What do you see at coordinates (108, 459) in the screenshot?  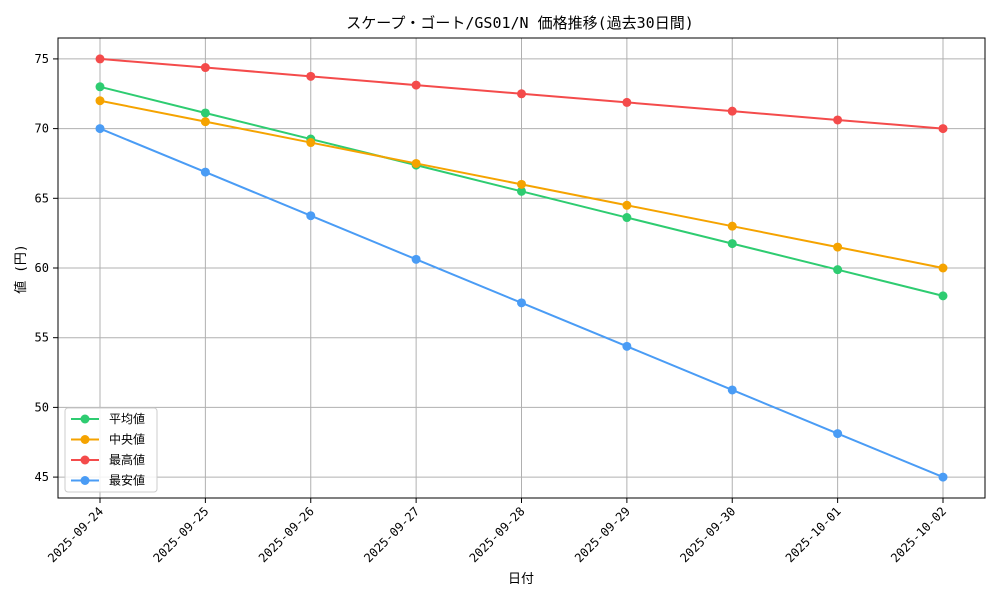 I see `legend-item: 最高値` at bounding box center [108, 459].